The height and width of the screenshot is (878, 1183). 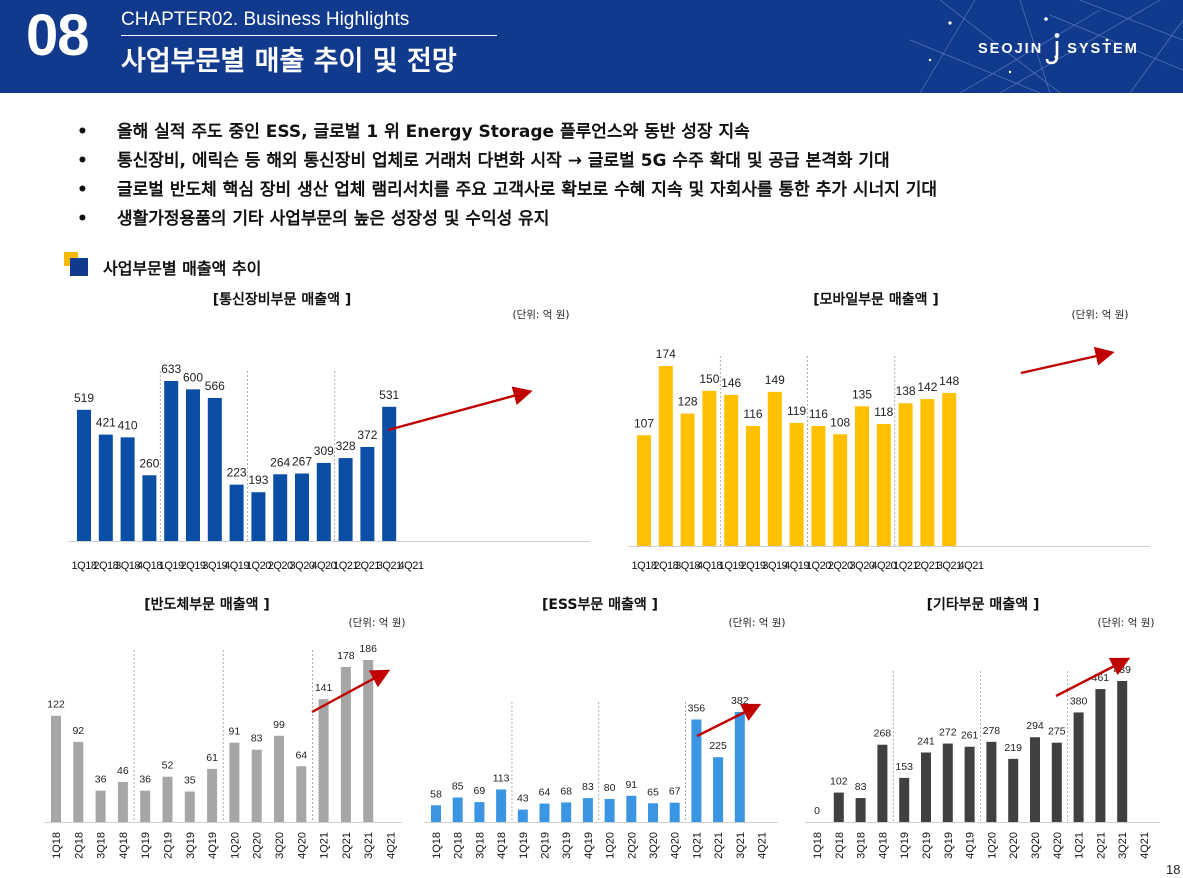 What do you see at coordinates (123, 771) in the screenshot?
I see `data-label: 46` at bounding box center [123, 771].